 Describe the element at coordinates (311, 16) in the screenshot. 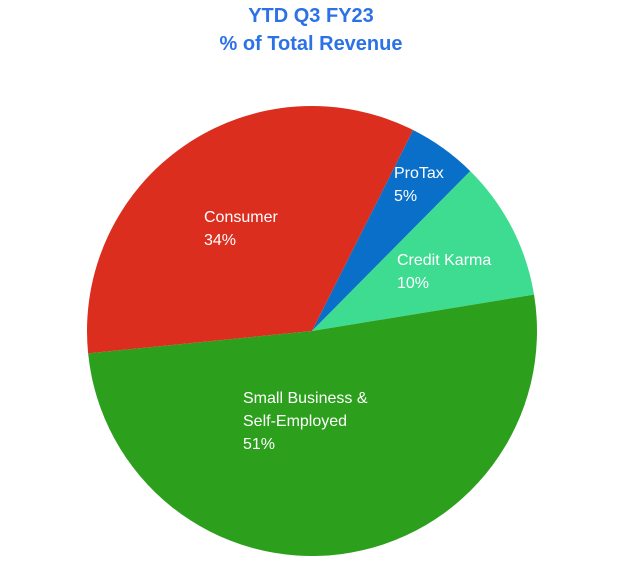

I see `chart-title: YTD Q3 FY23` at that location.